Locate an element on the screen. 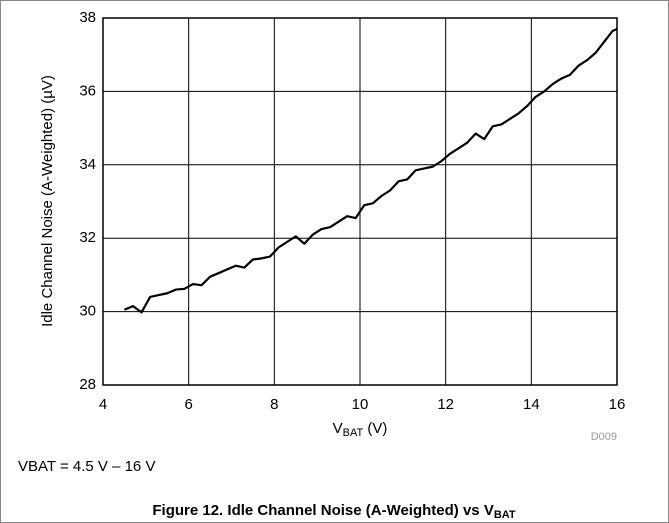 The height and width of the screenshot is (523, 669). caption-sub: BAT is located at coordinates (505, 515).